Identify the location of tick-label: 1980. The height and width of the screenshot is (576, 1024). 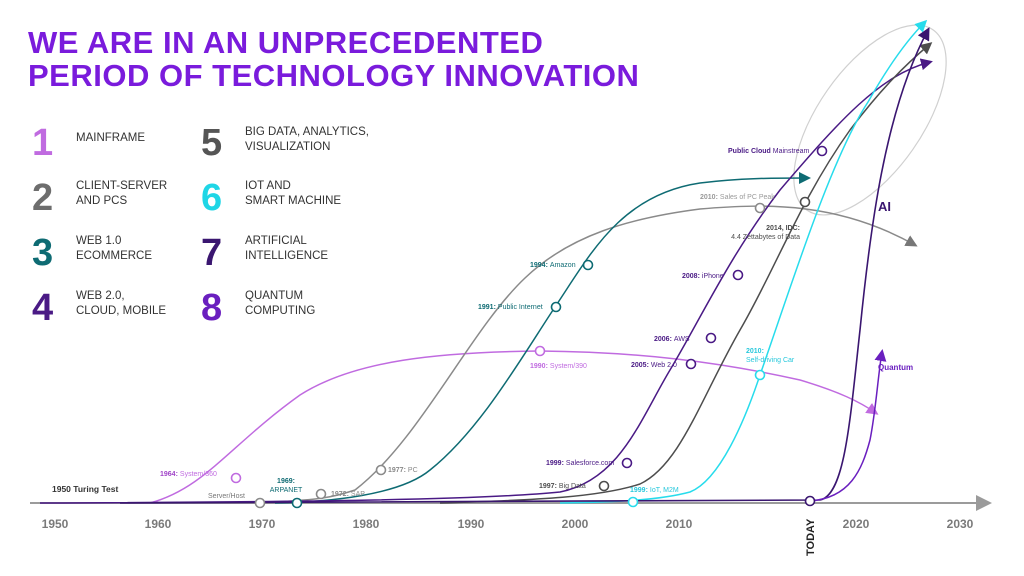
(366, 524).